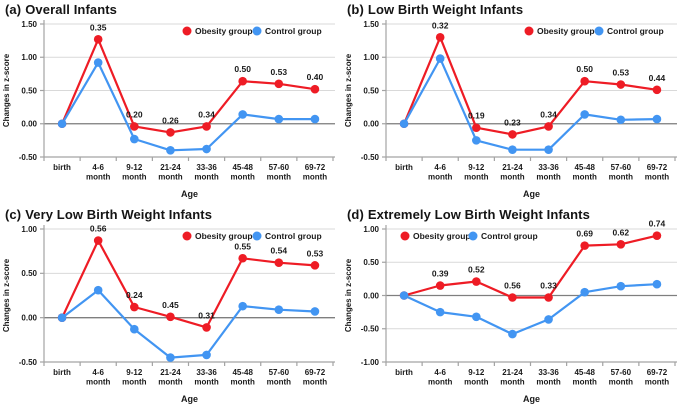  Describe the element at coordinates (371, 24) in the screenshot. I see `y-tick-label: 1.50` at that location.